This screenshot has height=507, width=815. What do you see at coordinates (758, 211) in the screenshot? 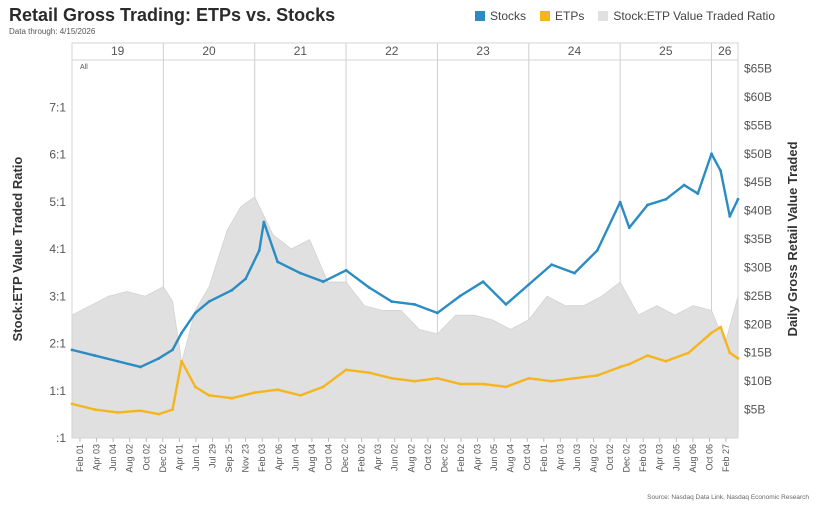
I see `y-right-tick: $40B` at bounding box center [758, 211].